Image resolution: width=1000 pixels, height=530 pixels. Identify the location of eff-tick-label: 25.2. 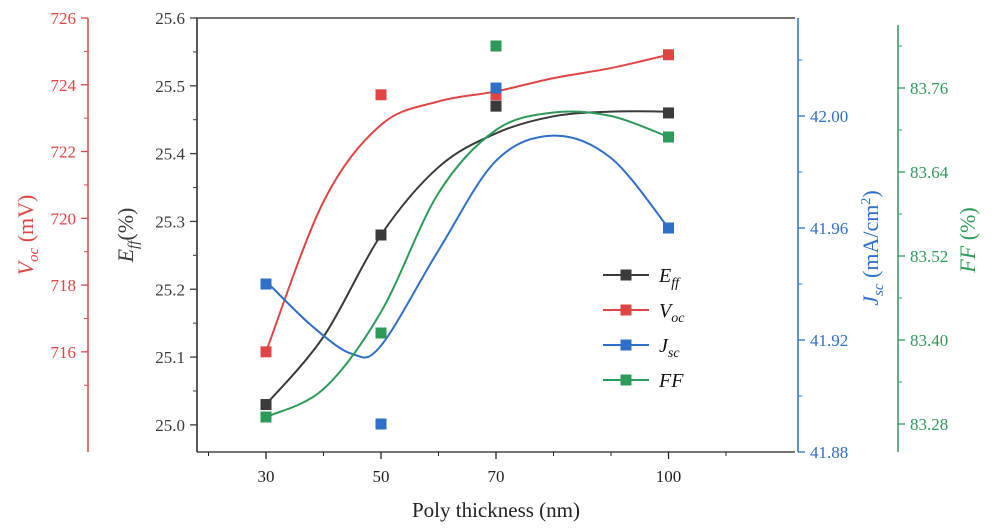
(170, 289).